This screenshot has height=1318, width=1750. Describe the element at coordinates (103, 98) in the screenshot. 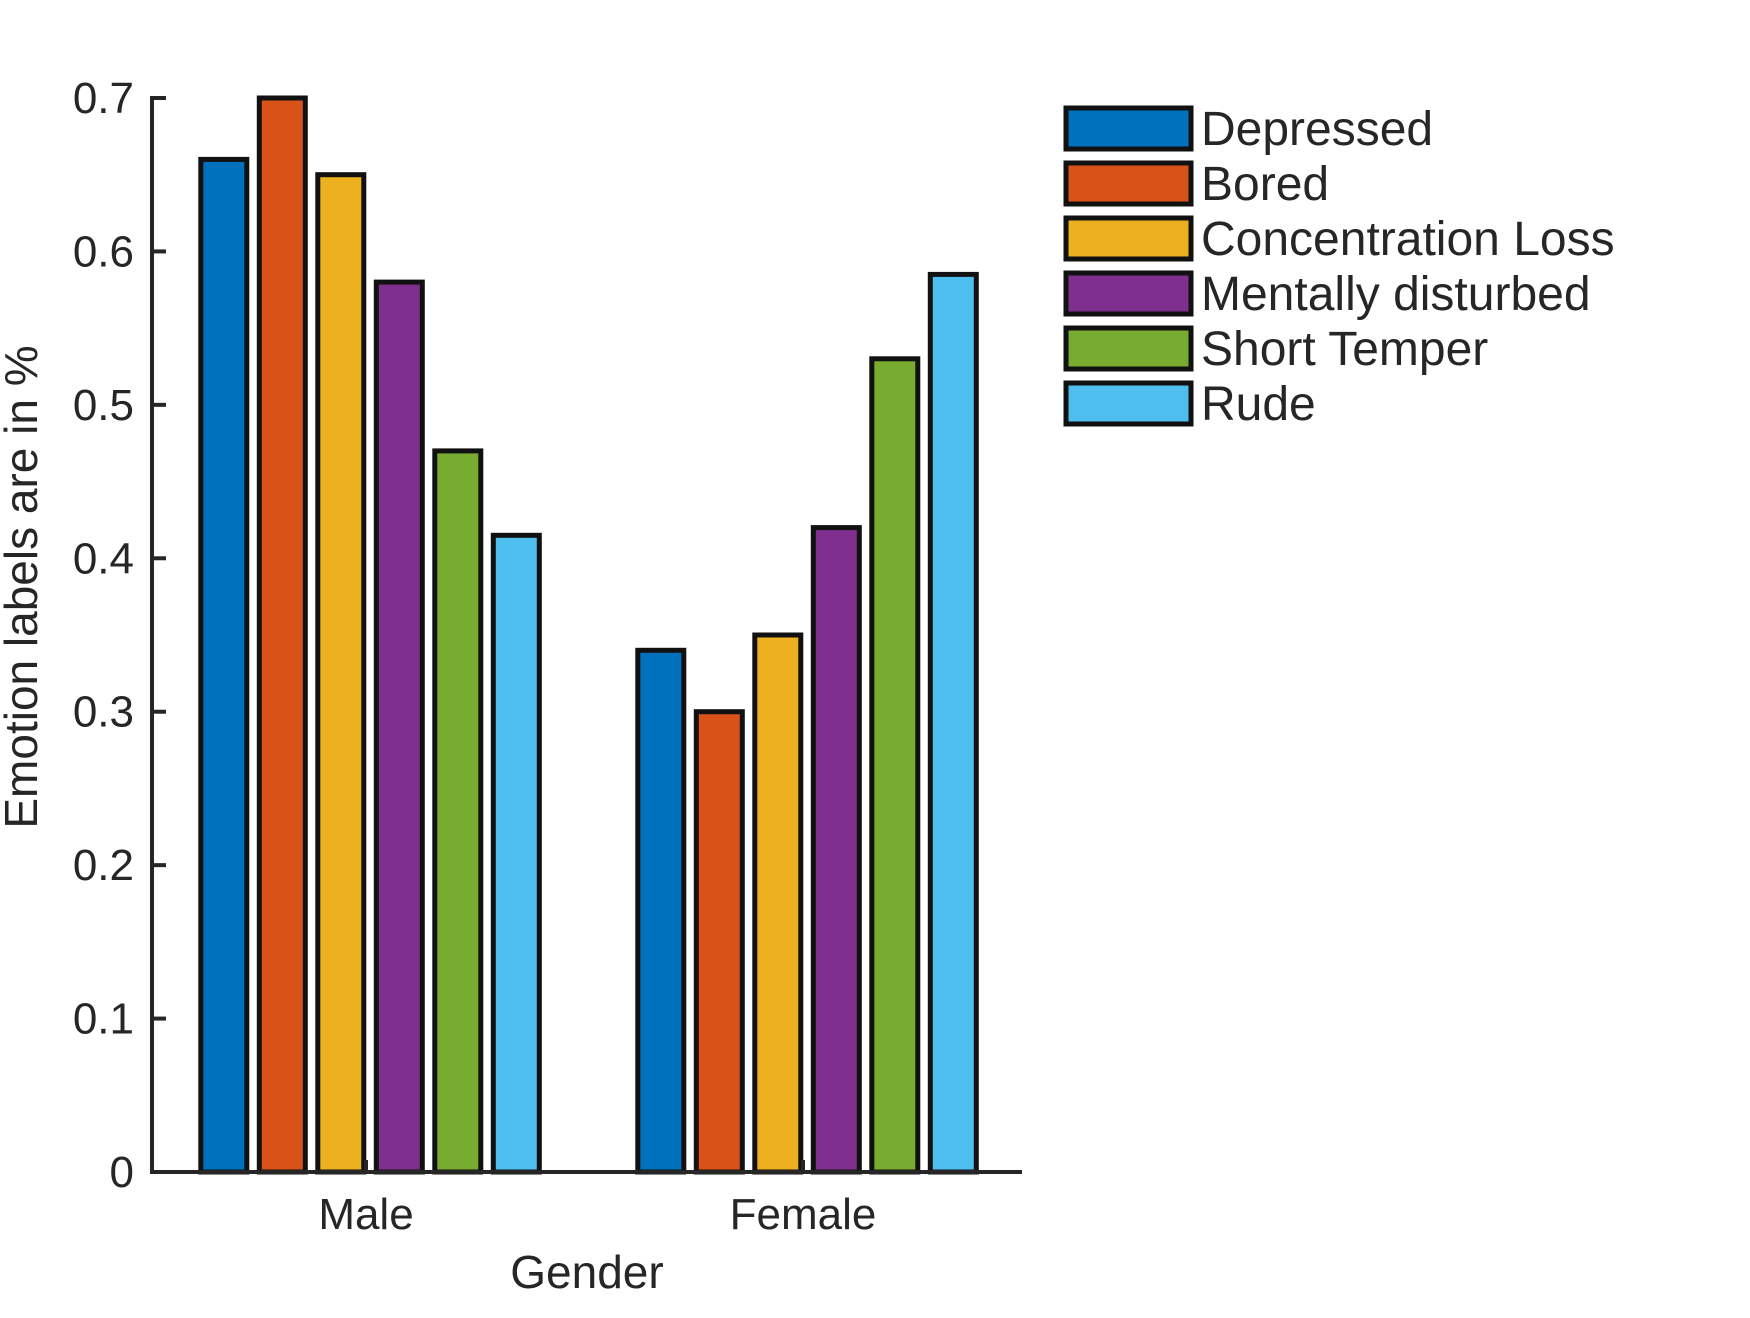

I see `y-tick-label: 0.7` at that location.